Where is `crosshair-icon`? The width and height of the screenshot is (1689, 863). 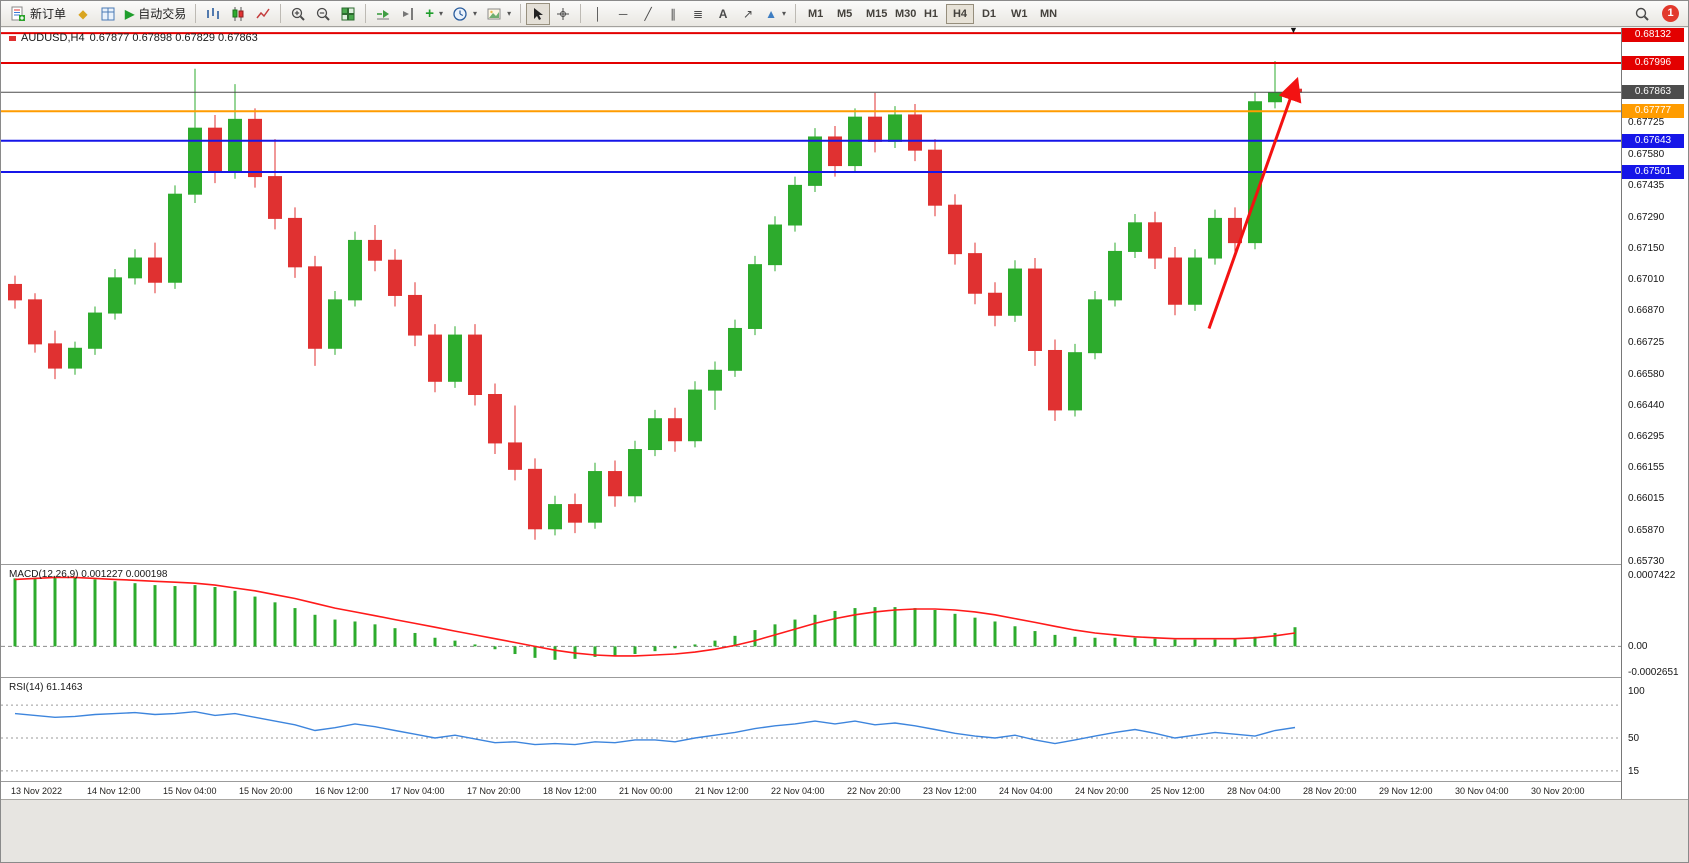
crosshair-icon is located at coordinates (563, 13).